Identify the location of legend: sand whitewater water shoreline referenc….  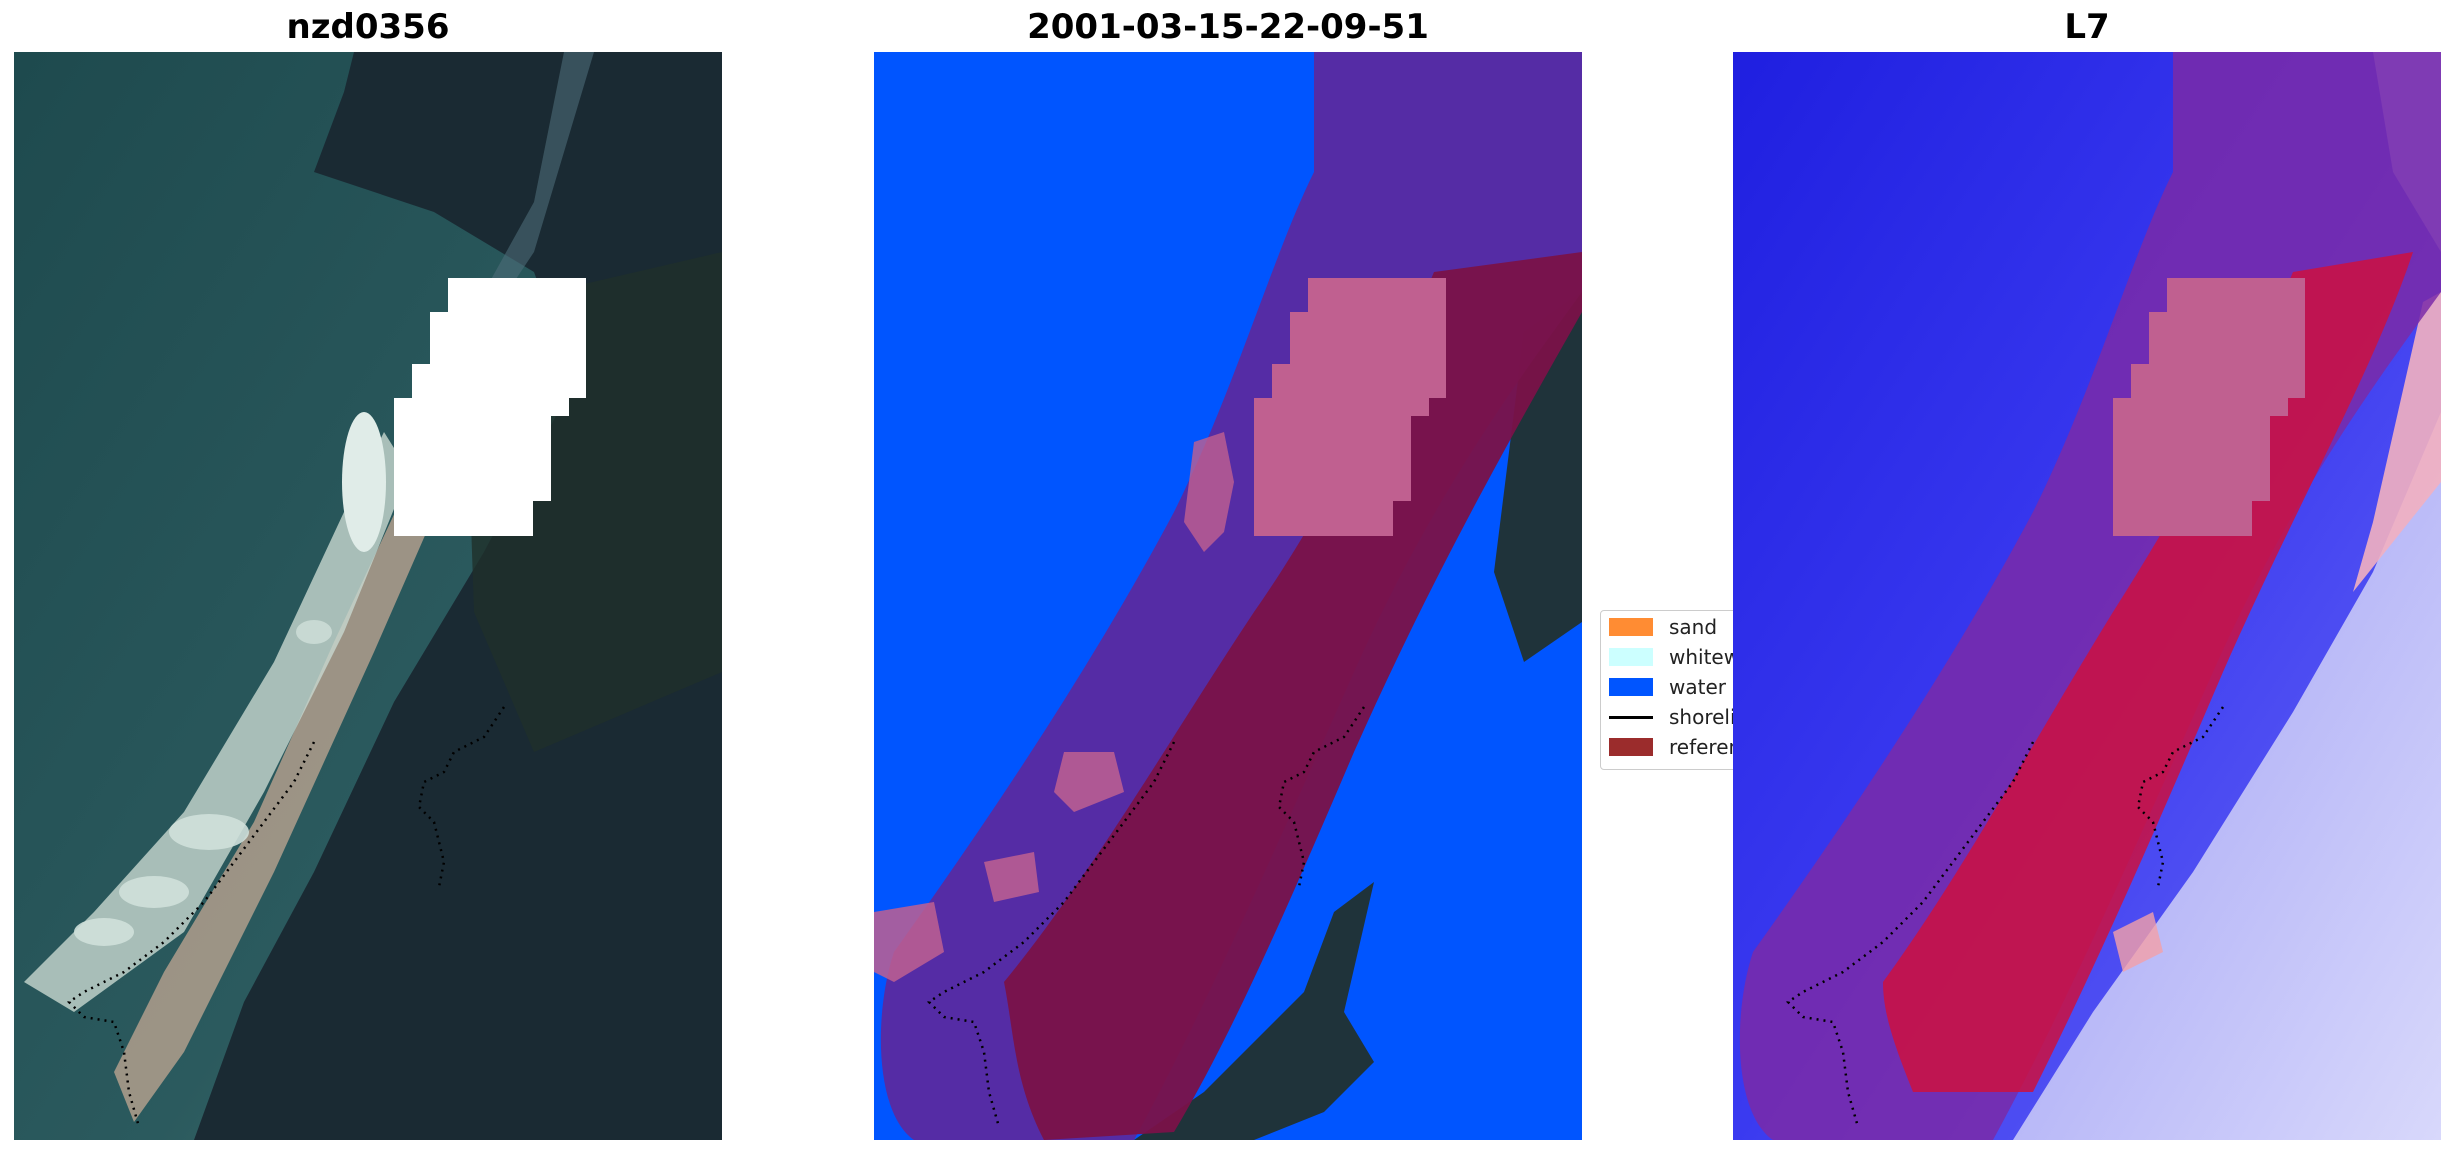
(1670, 690).